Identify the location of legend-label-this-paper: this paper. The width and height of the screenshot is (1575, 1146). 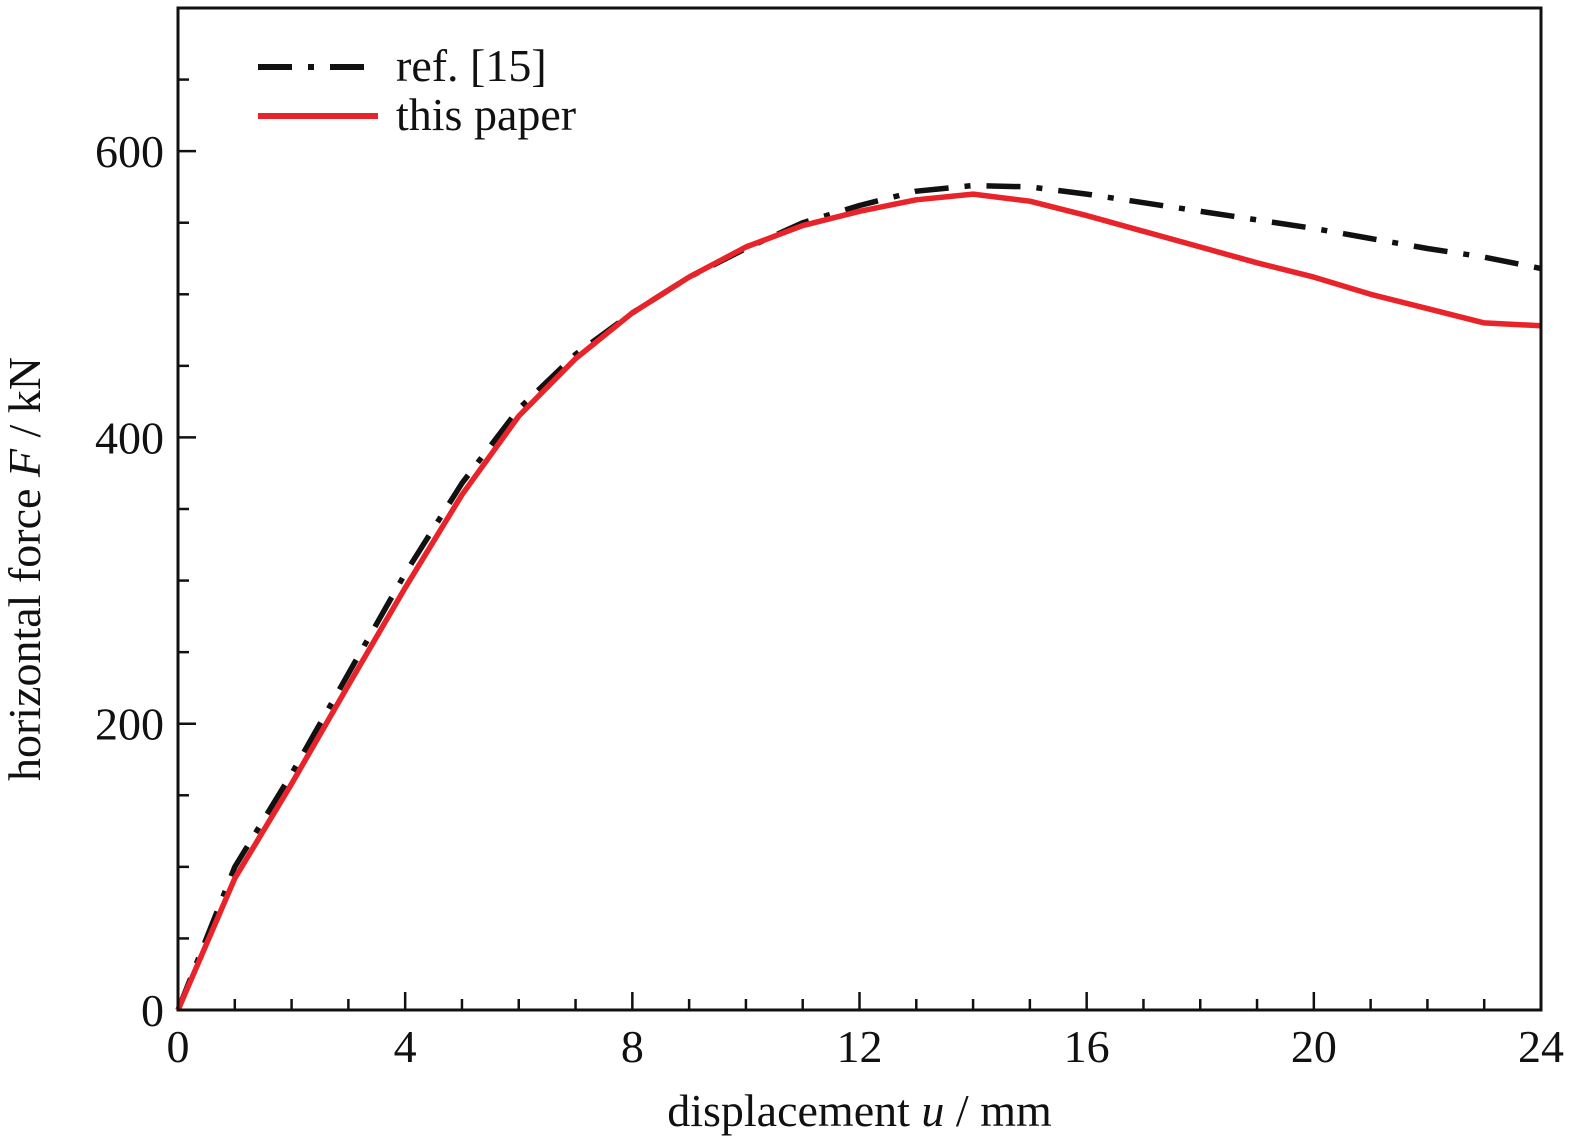
(486, 114).